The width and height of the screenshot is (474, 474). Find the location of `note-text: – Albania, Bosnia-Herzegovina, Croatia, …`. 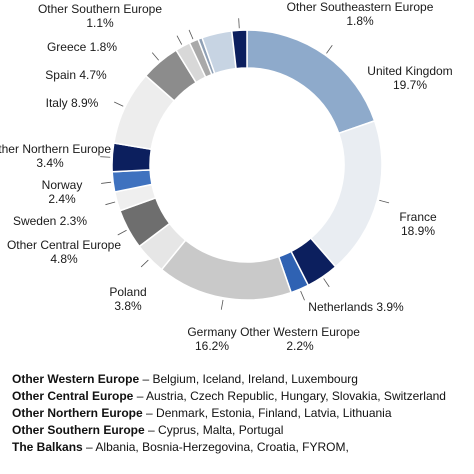

note-text: – Albania, Bosnia-Herzegovina, Croatia, … is located at coordinates (217, 447).